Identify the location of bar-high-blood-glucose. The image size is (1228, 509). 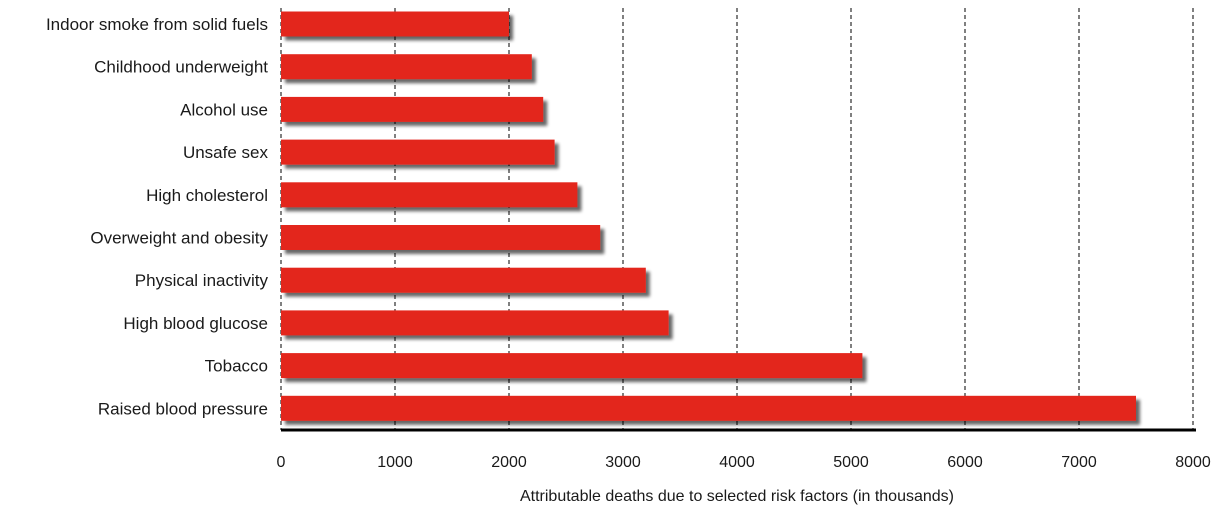
(475, 323).